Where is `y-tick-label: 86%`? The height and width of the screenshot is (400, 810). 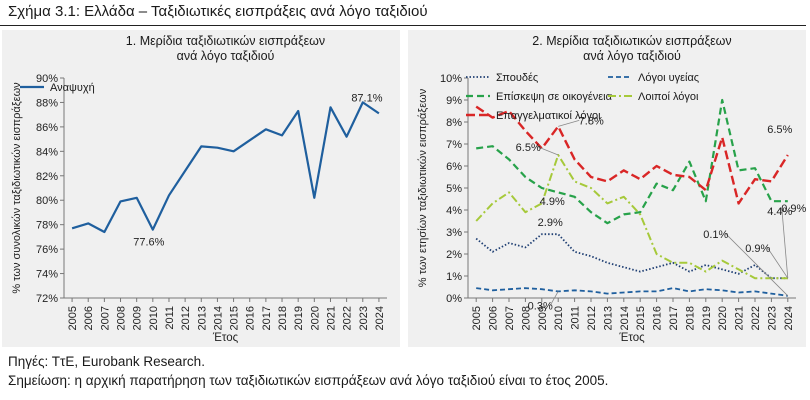
y-tick-label: 86% is located at coordinates (47, 128).